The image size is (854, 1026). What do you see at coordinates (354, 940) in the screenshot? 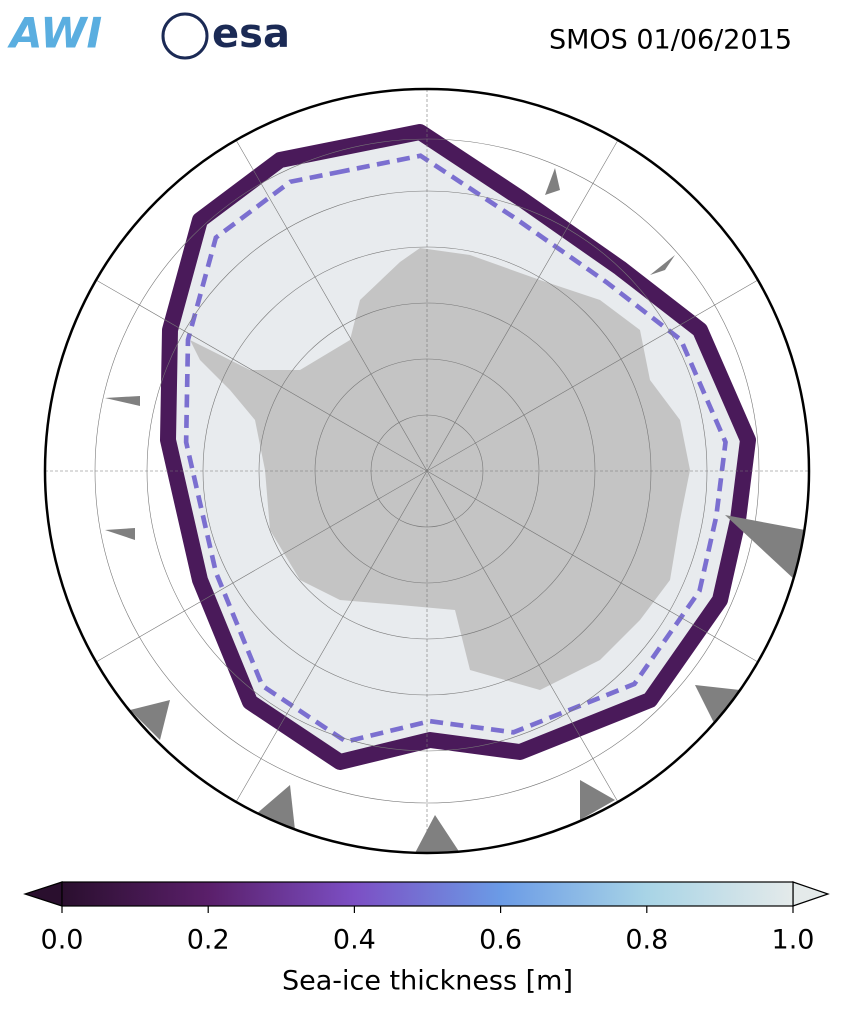
I see `tick-label: 0.4` at bounding box center [354, 940].